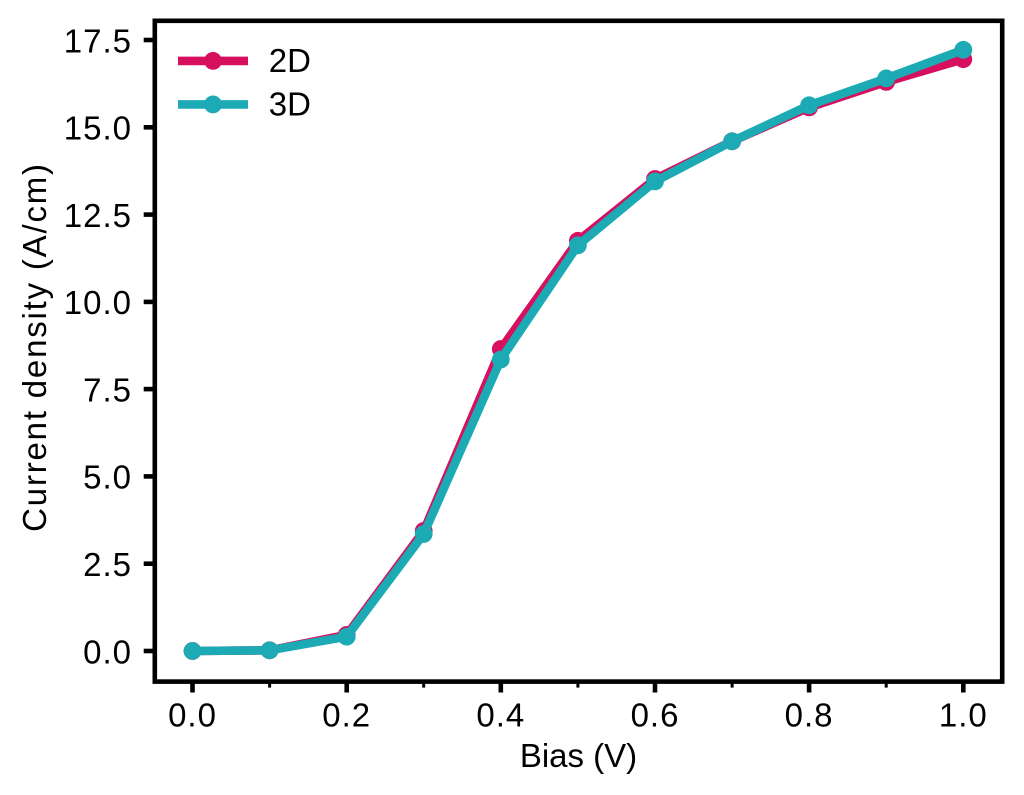 This screenshot has height=795, width=1024. Describe the element at coordinates (107, 477) in the screenshot. I see `svg-text: 5.0` at that location.